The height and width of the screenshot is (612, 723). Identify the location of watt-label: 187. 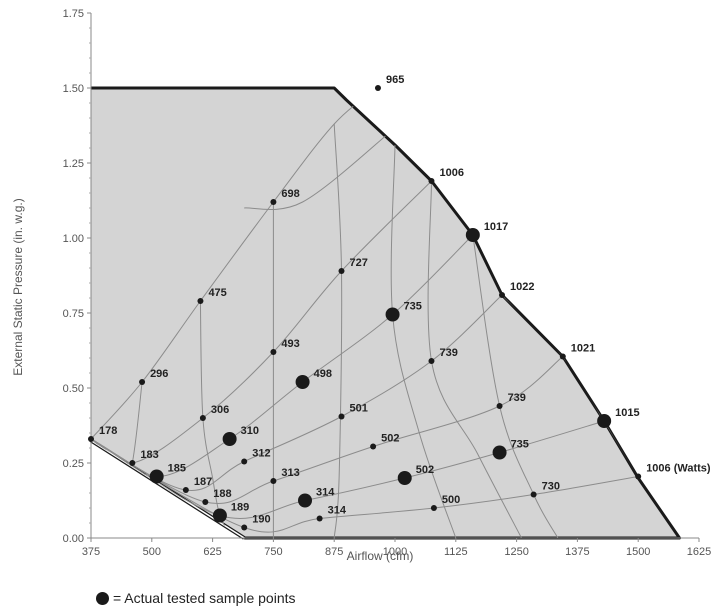
(203, 482).